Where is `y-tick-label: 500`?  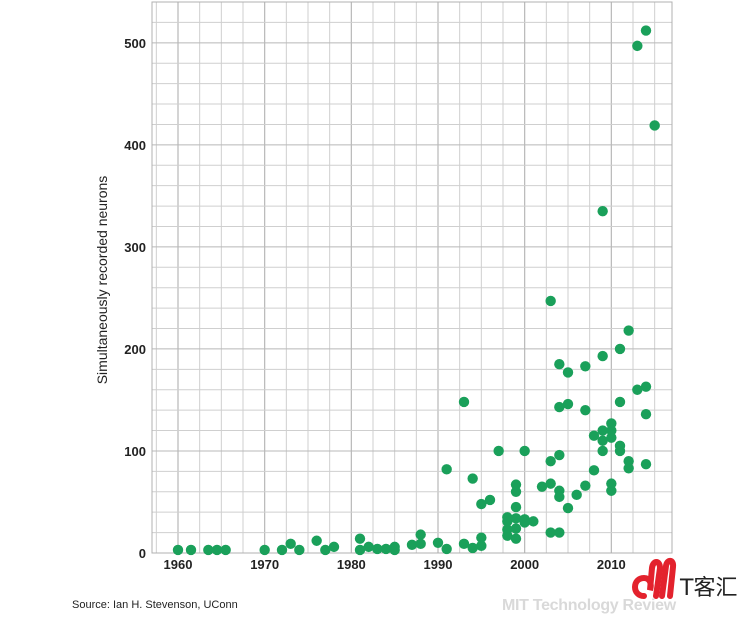
y-tick-label: 500 is located at coordinates (135, 43).